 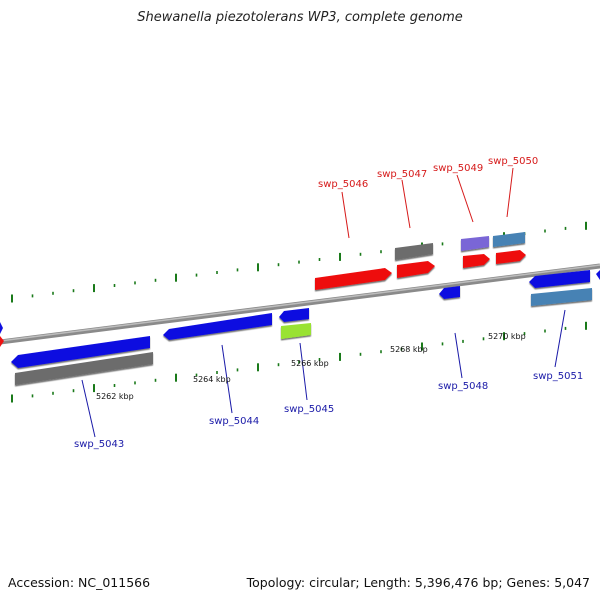 What do you see at coordinates (463, 386) in the screenshot?
I see `gene-label-swp-5048: swp_5048` at bounding box center [463, 386].